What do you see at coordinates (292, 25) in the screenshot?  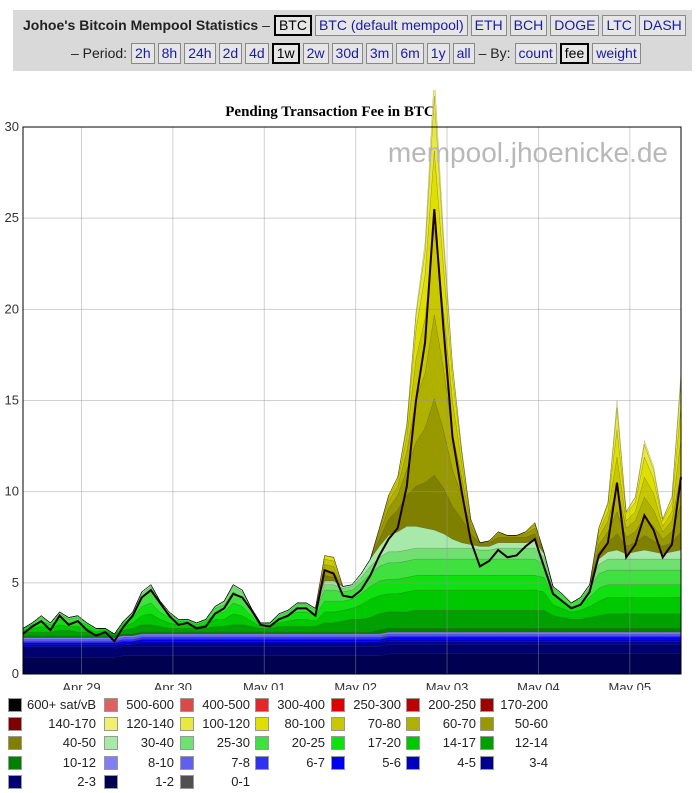 I see `coin-btc-button: BTC` at bounding box center [292, 25].